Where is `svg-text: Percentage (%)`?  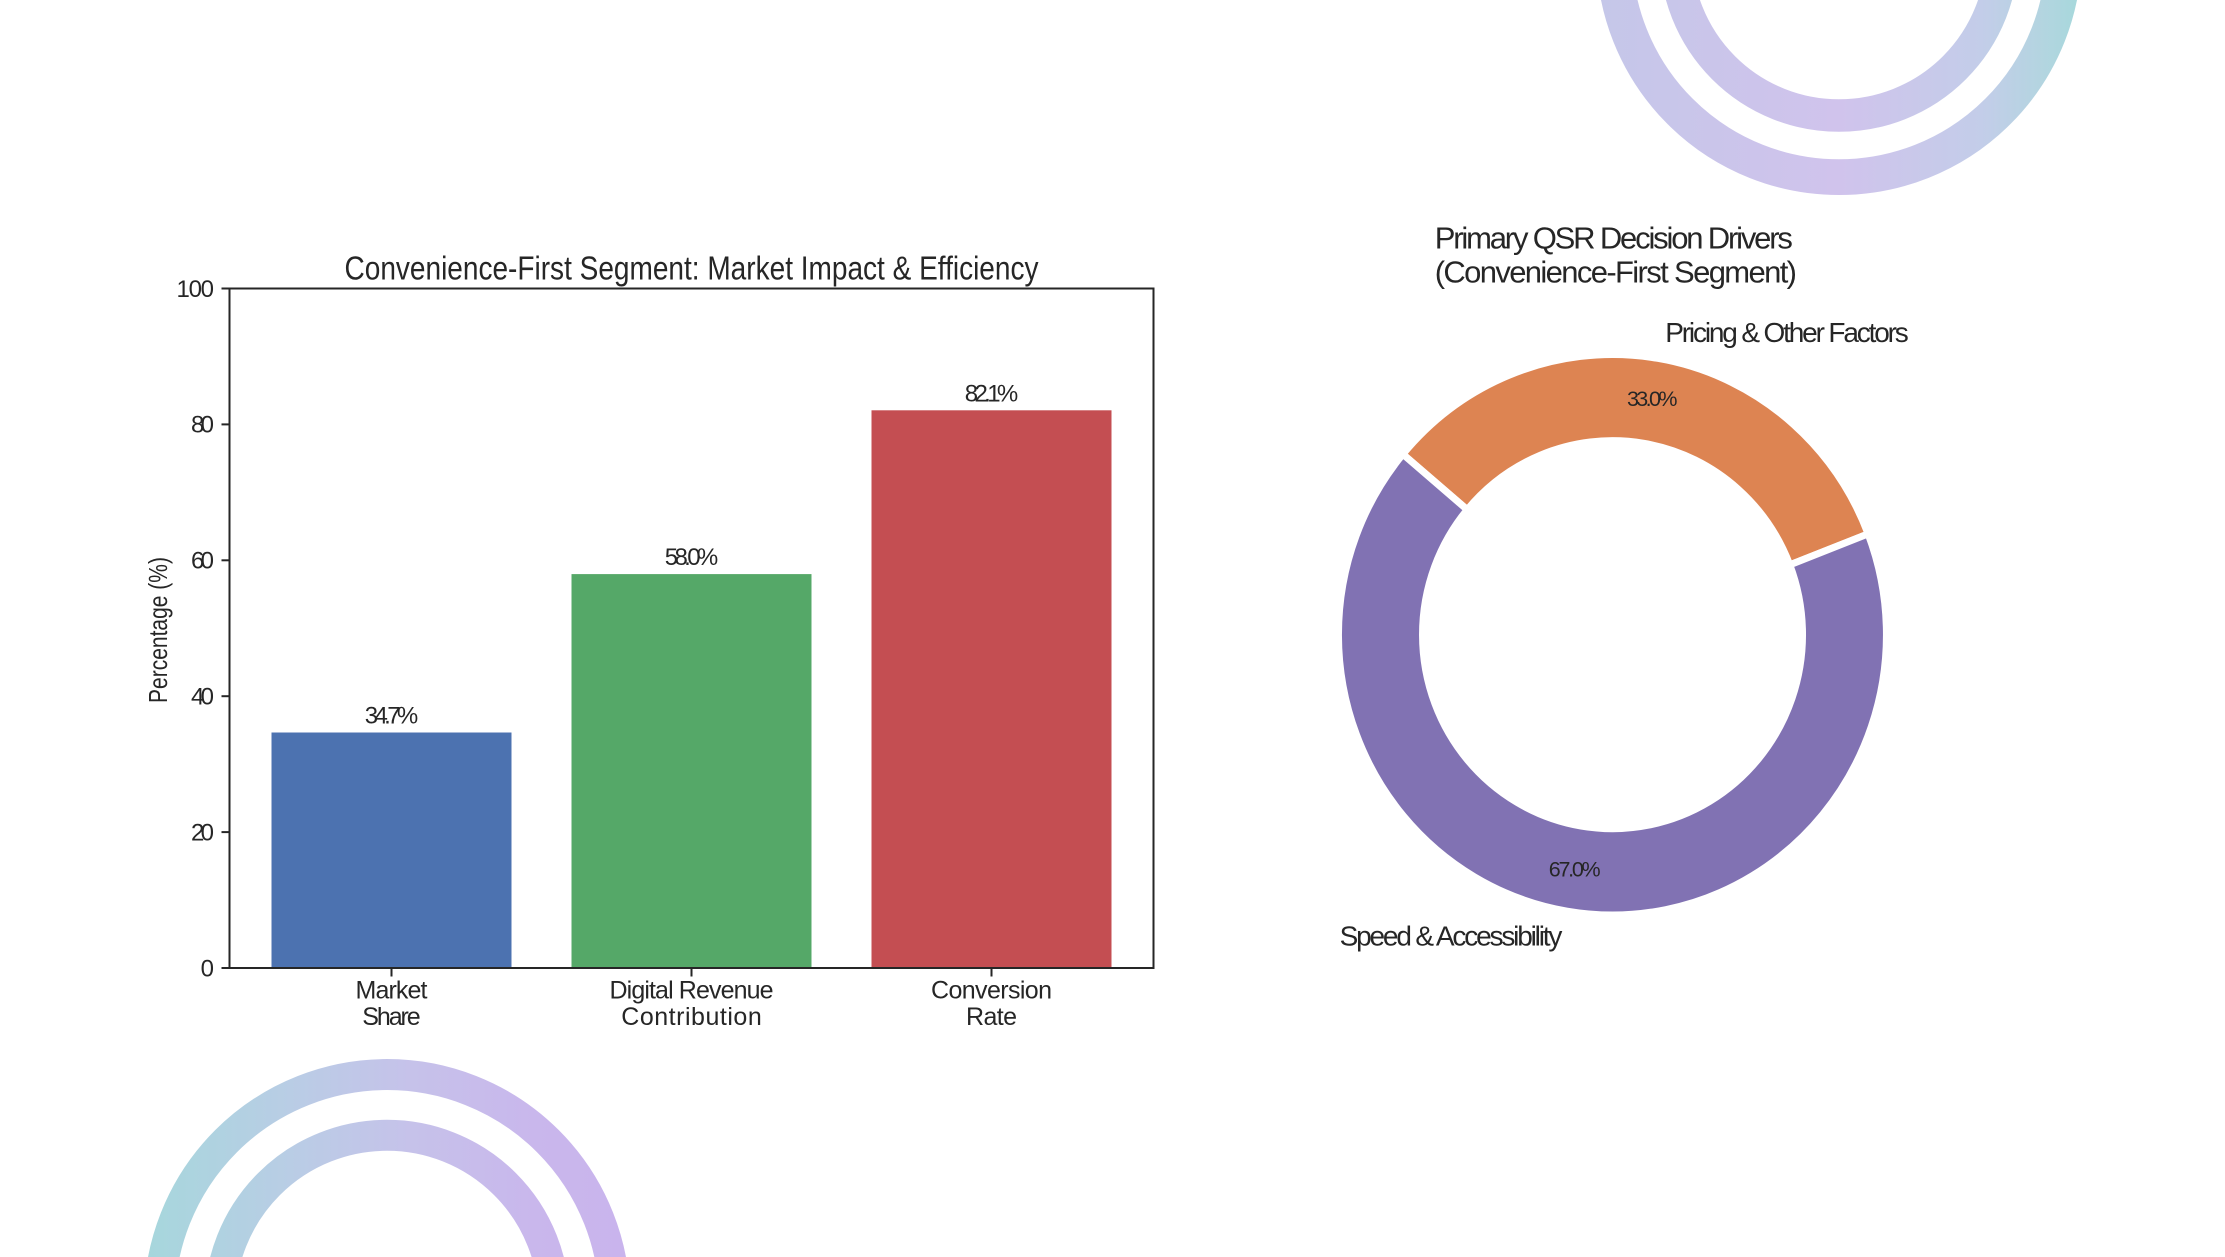 svg-text: Percentage (%) is located at coordinates (158, 630).